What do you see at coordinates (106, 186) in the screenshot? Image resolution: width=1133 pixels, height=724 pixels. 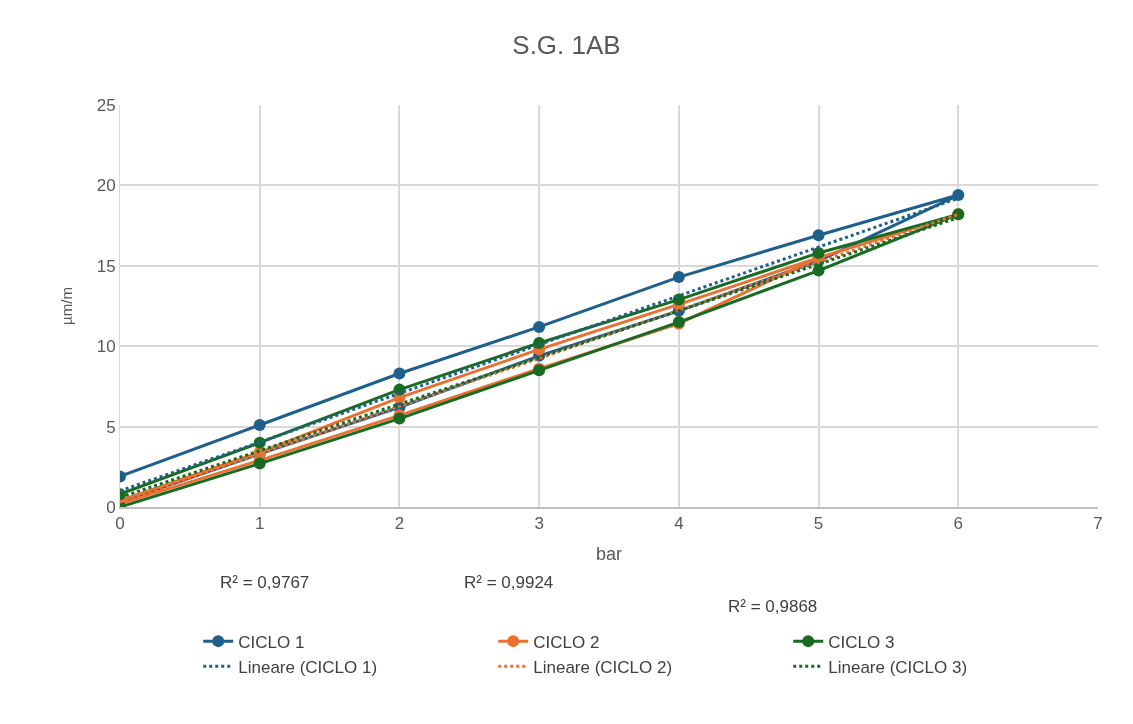 I see `y-tick-label: 20` at bounding box center [106, 186].